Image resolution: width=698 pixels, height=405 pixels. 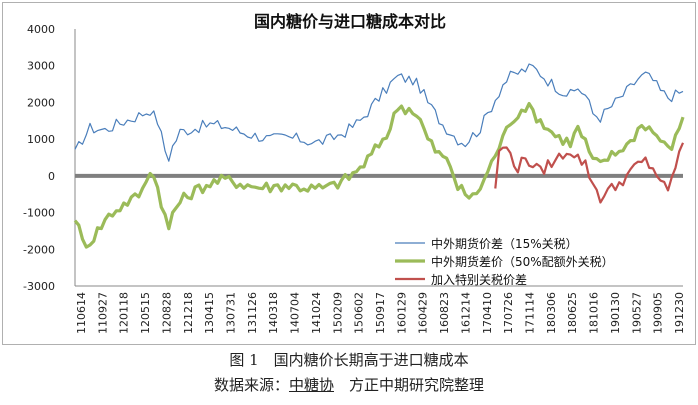 I want to click on x-tick-label-23: 180625, so click(x=572, y=313).